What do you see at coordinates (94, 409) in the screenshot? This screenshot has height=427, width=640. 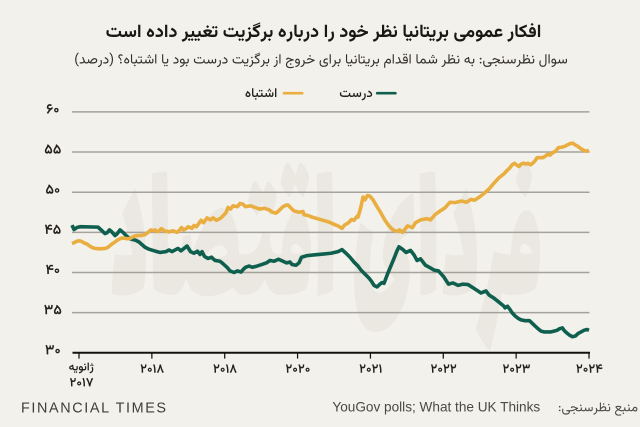 I see `svg-text: FINANCIAL TIMES` at bounding box center [94, 409].